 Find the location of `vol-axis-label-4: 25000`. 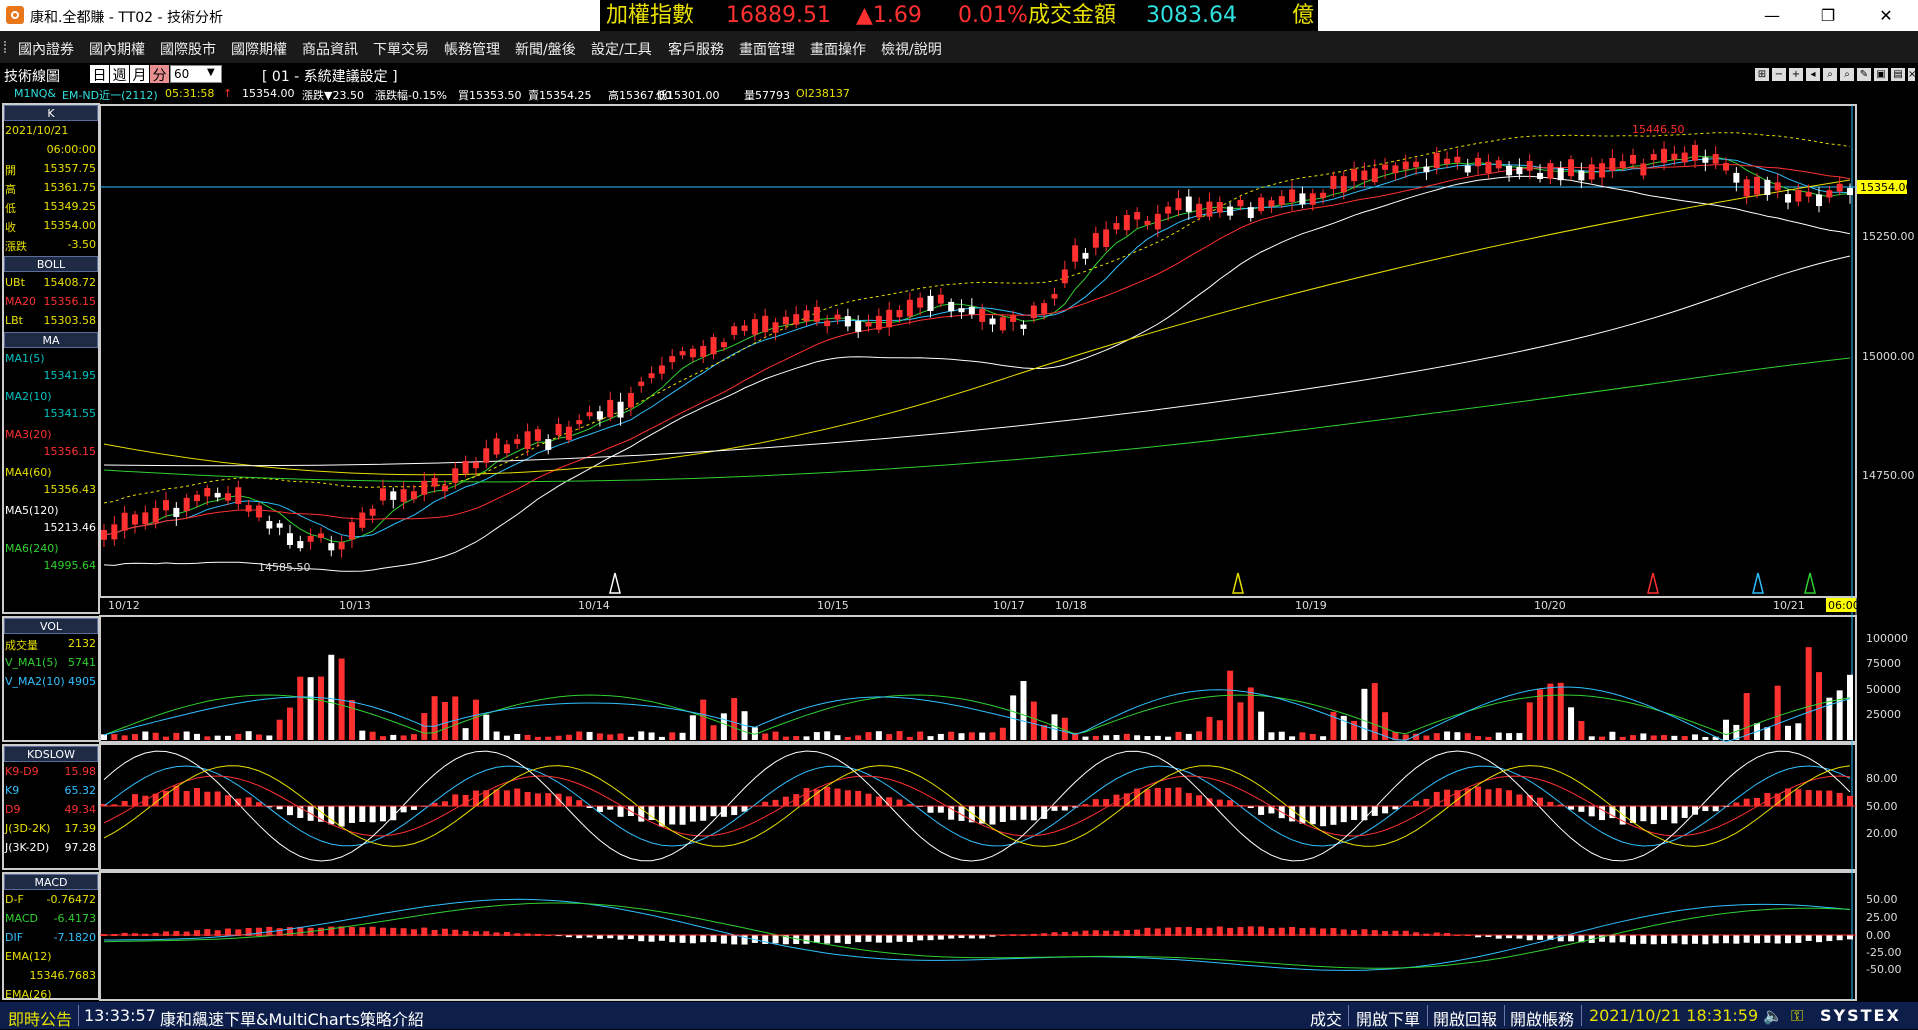

vol-axis-label-4: 25000 is located at coordinates (1883, 714).